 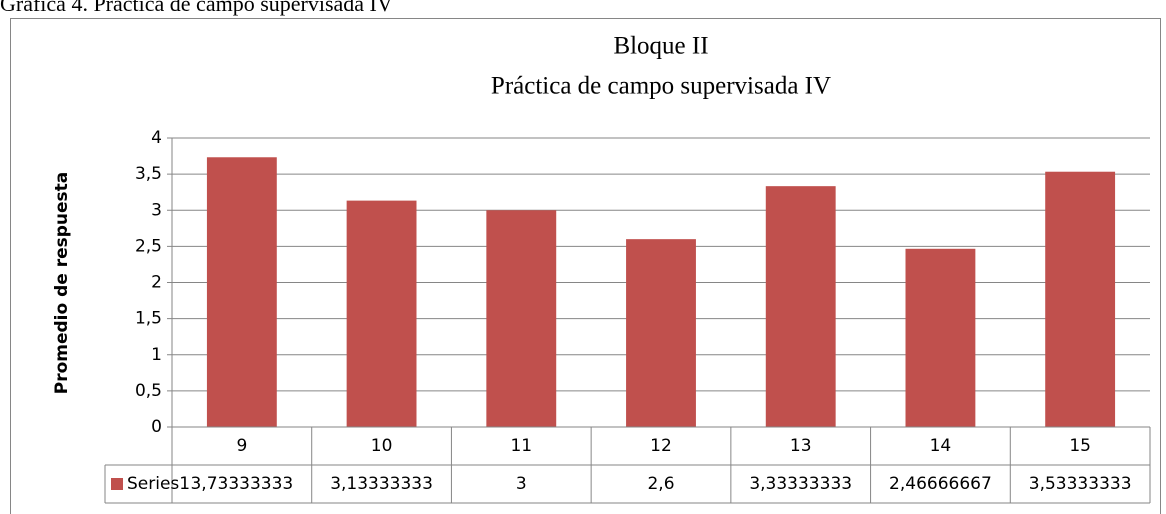 I want to click on y-tick-label: 3, so click(x=156, y=210).